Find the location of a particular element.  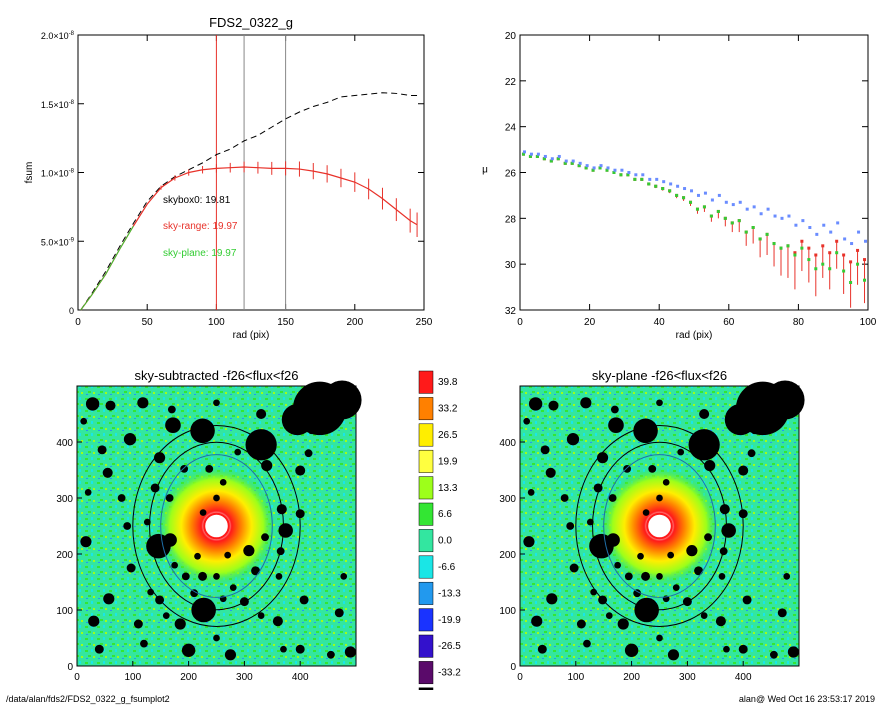

sky-plane-xtick-label: 200 is located at coordinates (631, 677).